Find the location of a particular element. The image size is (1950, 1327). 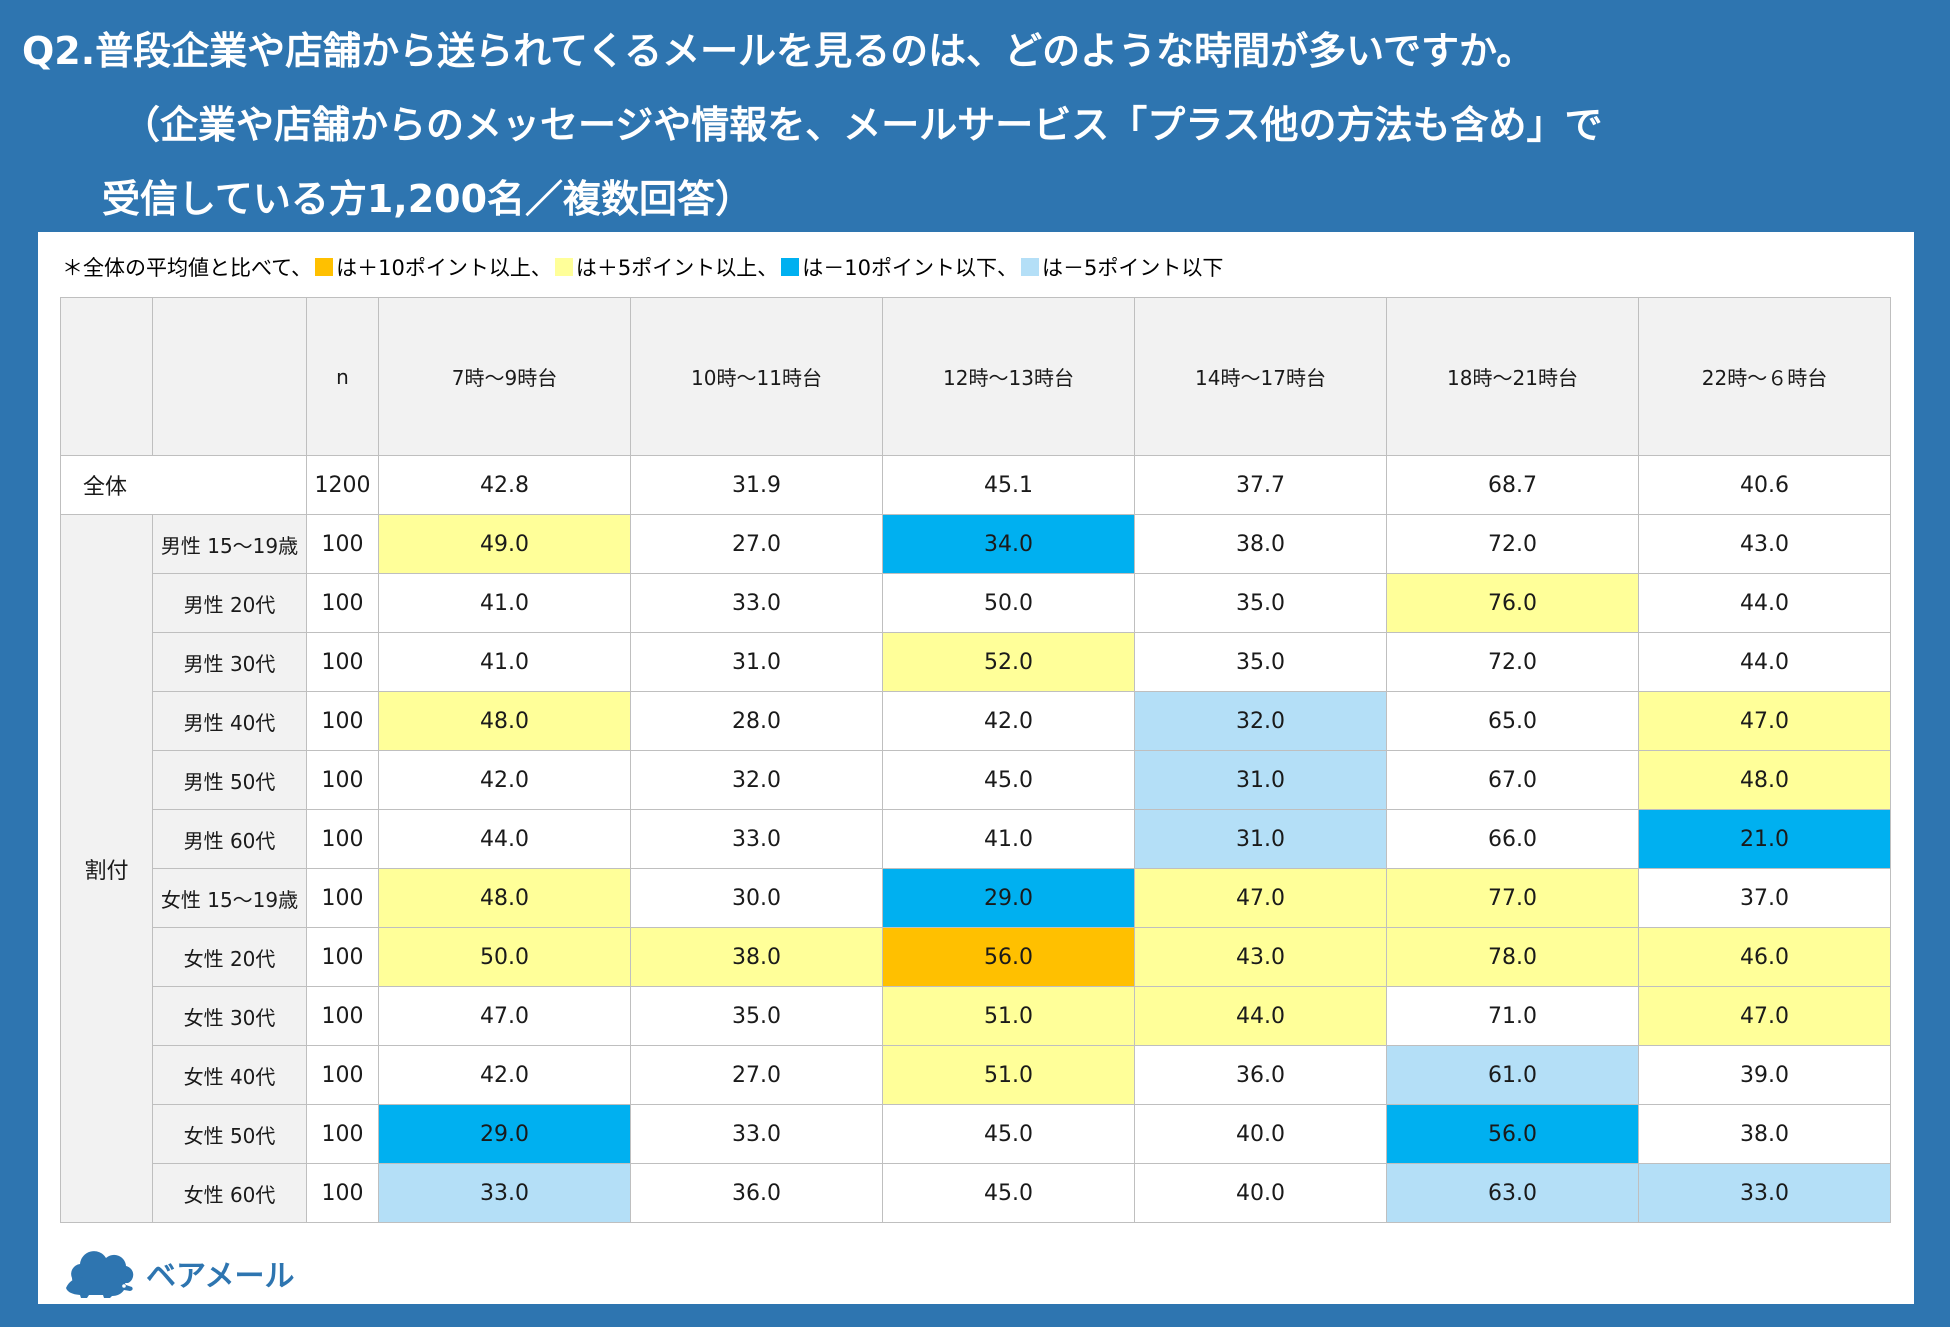

data-cell: 46.0 is located at coordinates (1764, 957).